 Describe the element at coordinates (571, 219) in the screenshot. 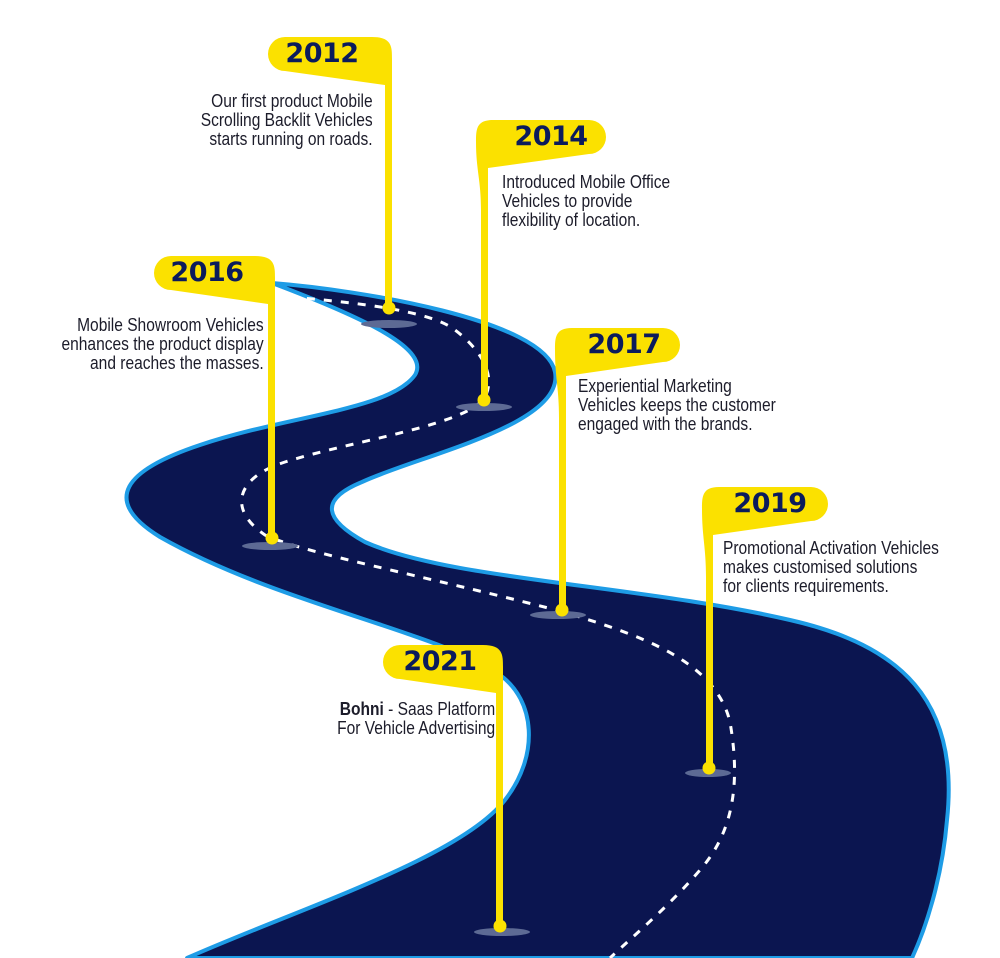

I see `description-line: flexibility of location.` at that location.